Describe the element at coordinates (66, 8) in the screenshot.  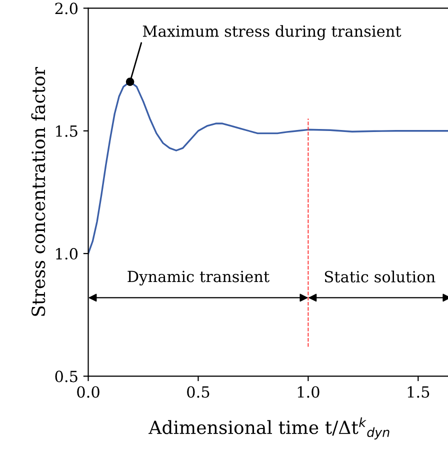
I see `y-tick-label: 2.0` at that location.